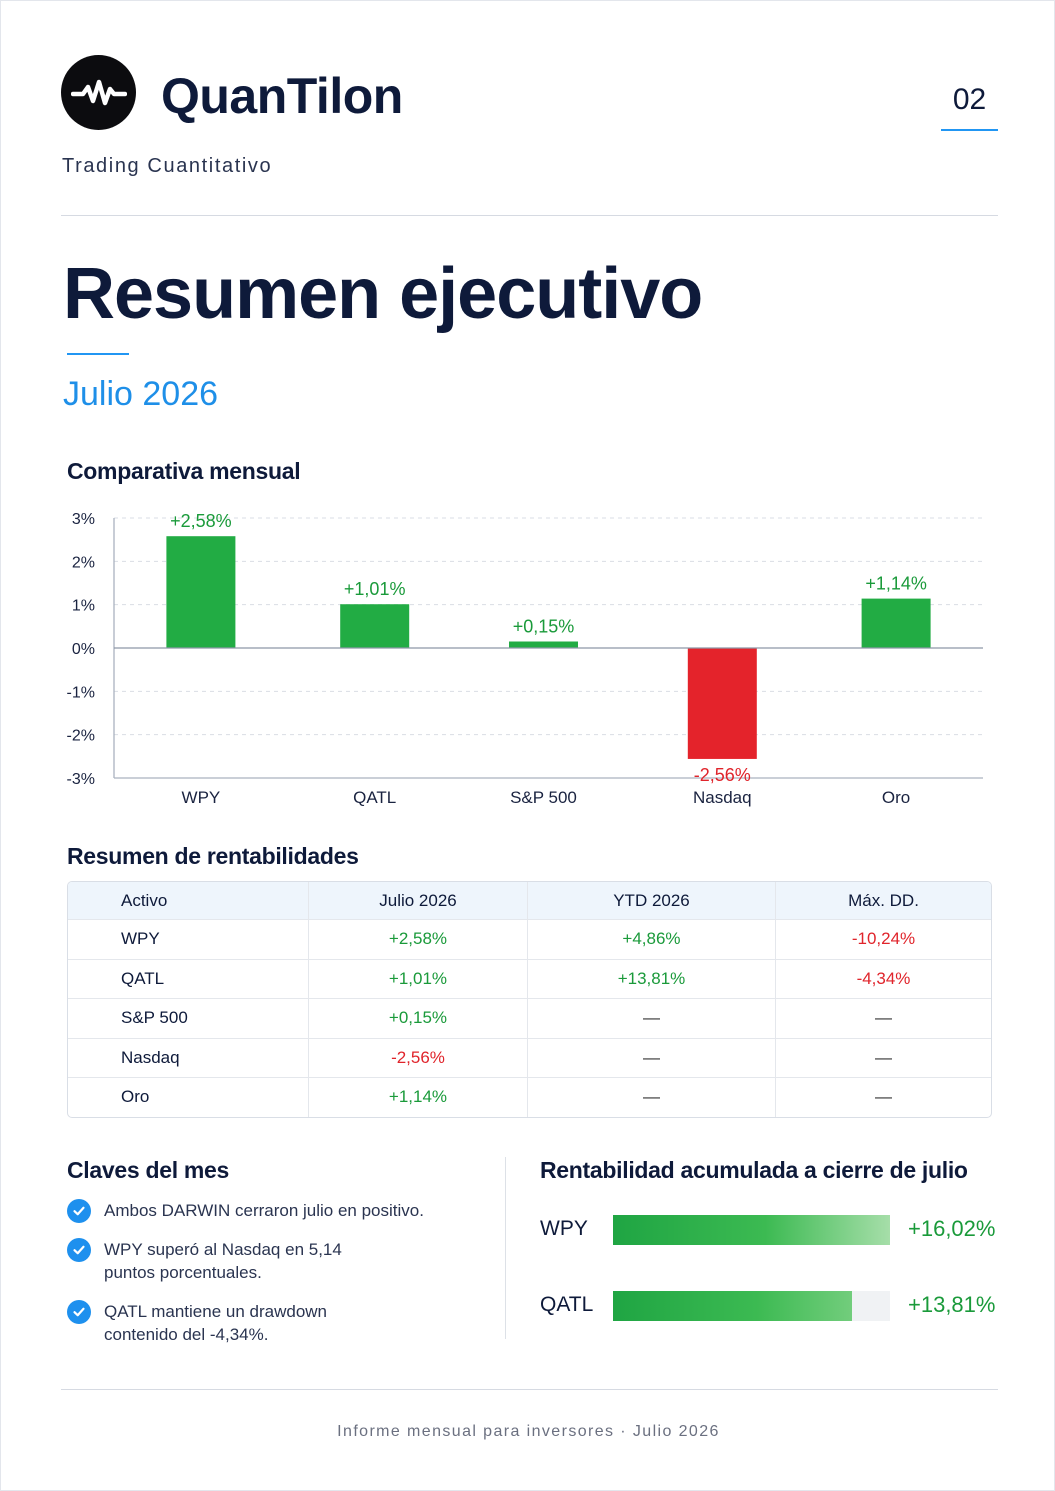 Image resolution: width=1055 pixels, height=1491 pixels. I want to click on max-dd-cell: -10,24%, so click(883, 939).